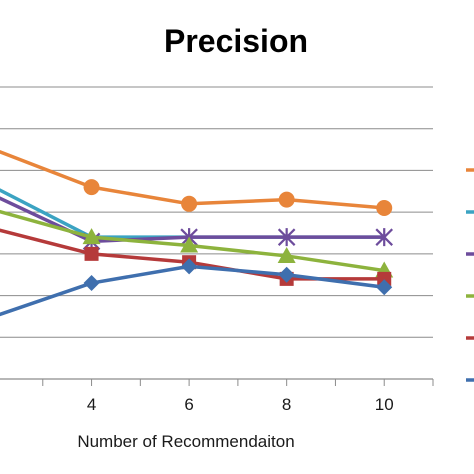 This screenshot has height=474, width=474. Describe the element at coordinates (384, 404) in the screenshot. I see `x-tick-label: 10` at that location.